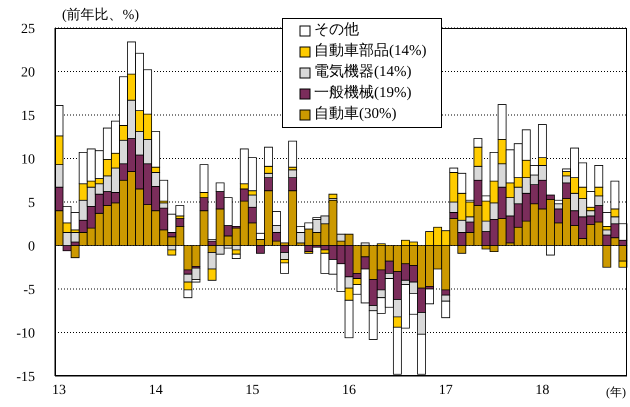 The height and width of the screenshot is (407, 630). Describe the element at coordinates (363, 72) in the screenshot. I see `legend-label: 電気機器(14%)` at that location.